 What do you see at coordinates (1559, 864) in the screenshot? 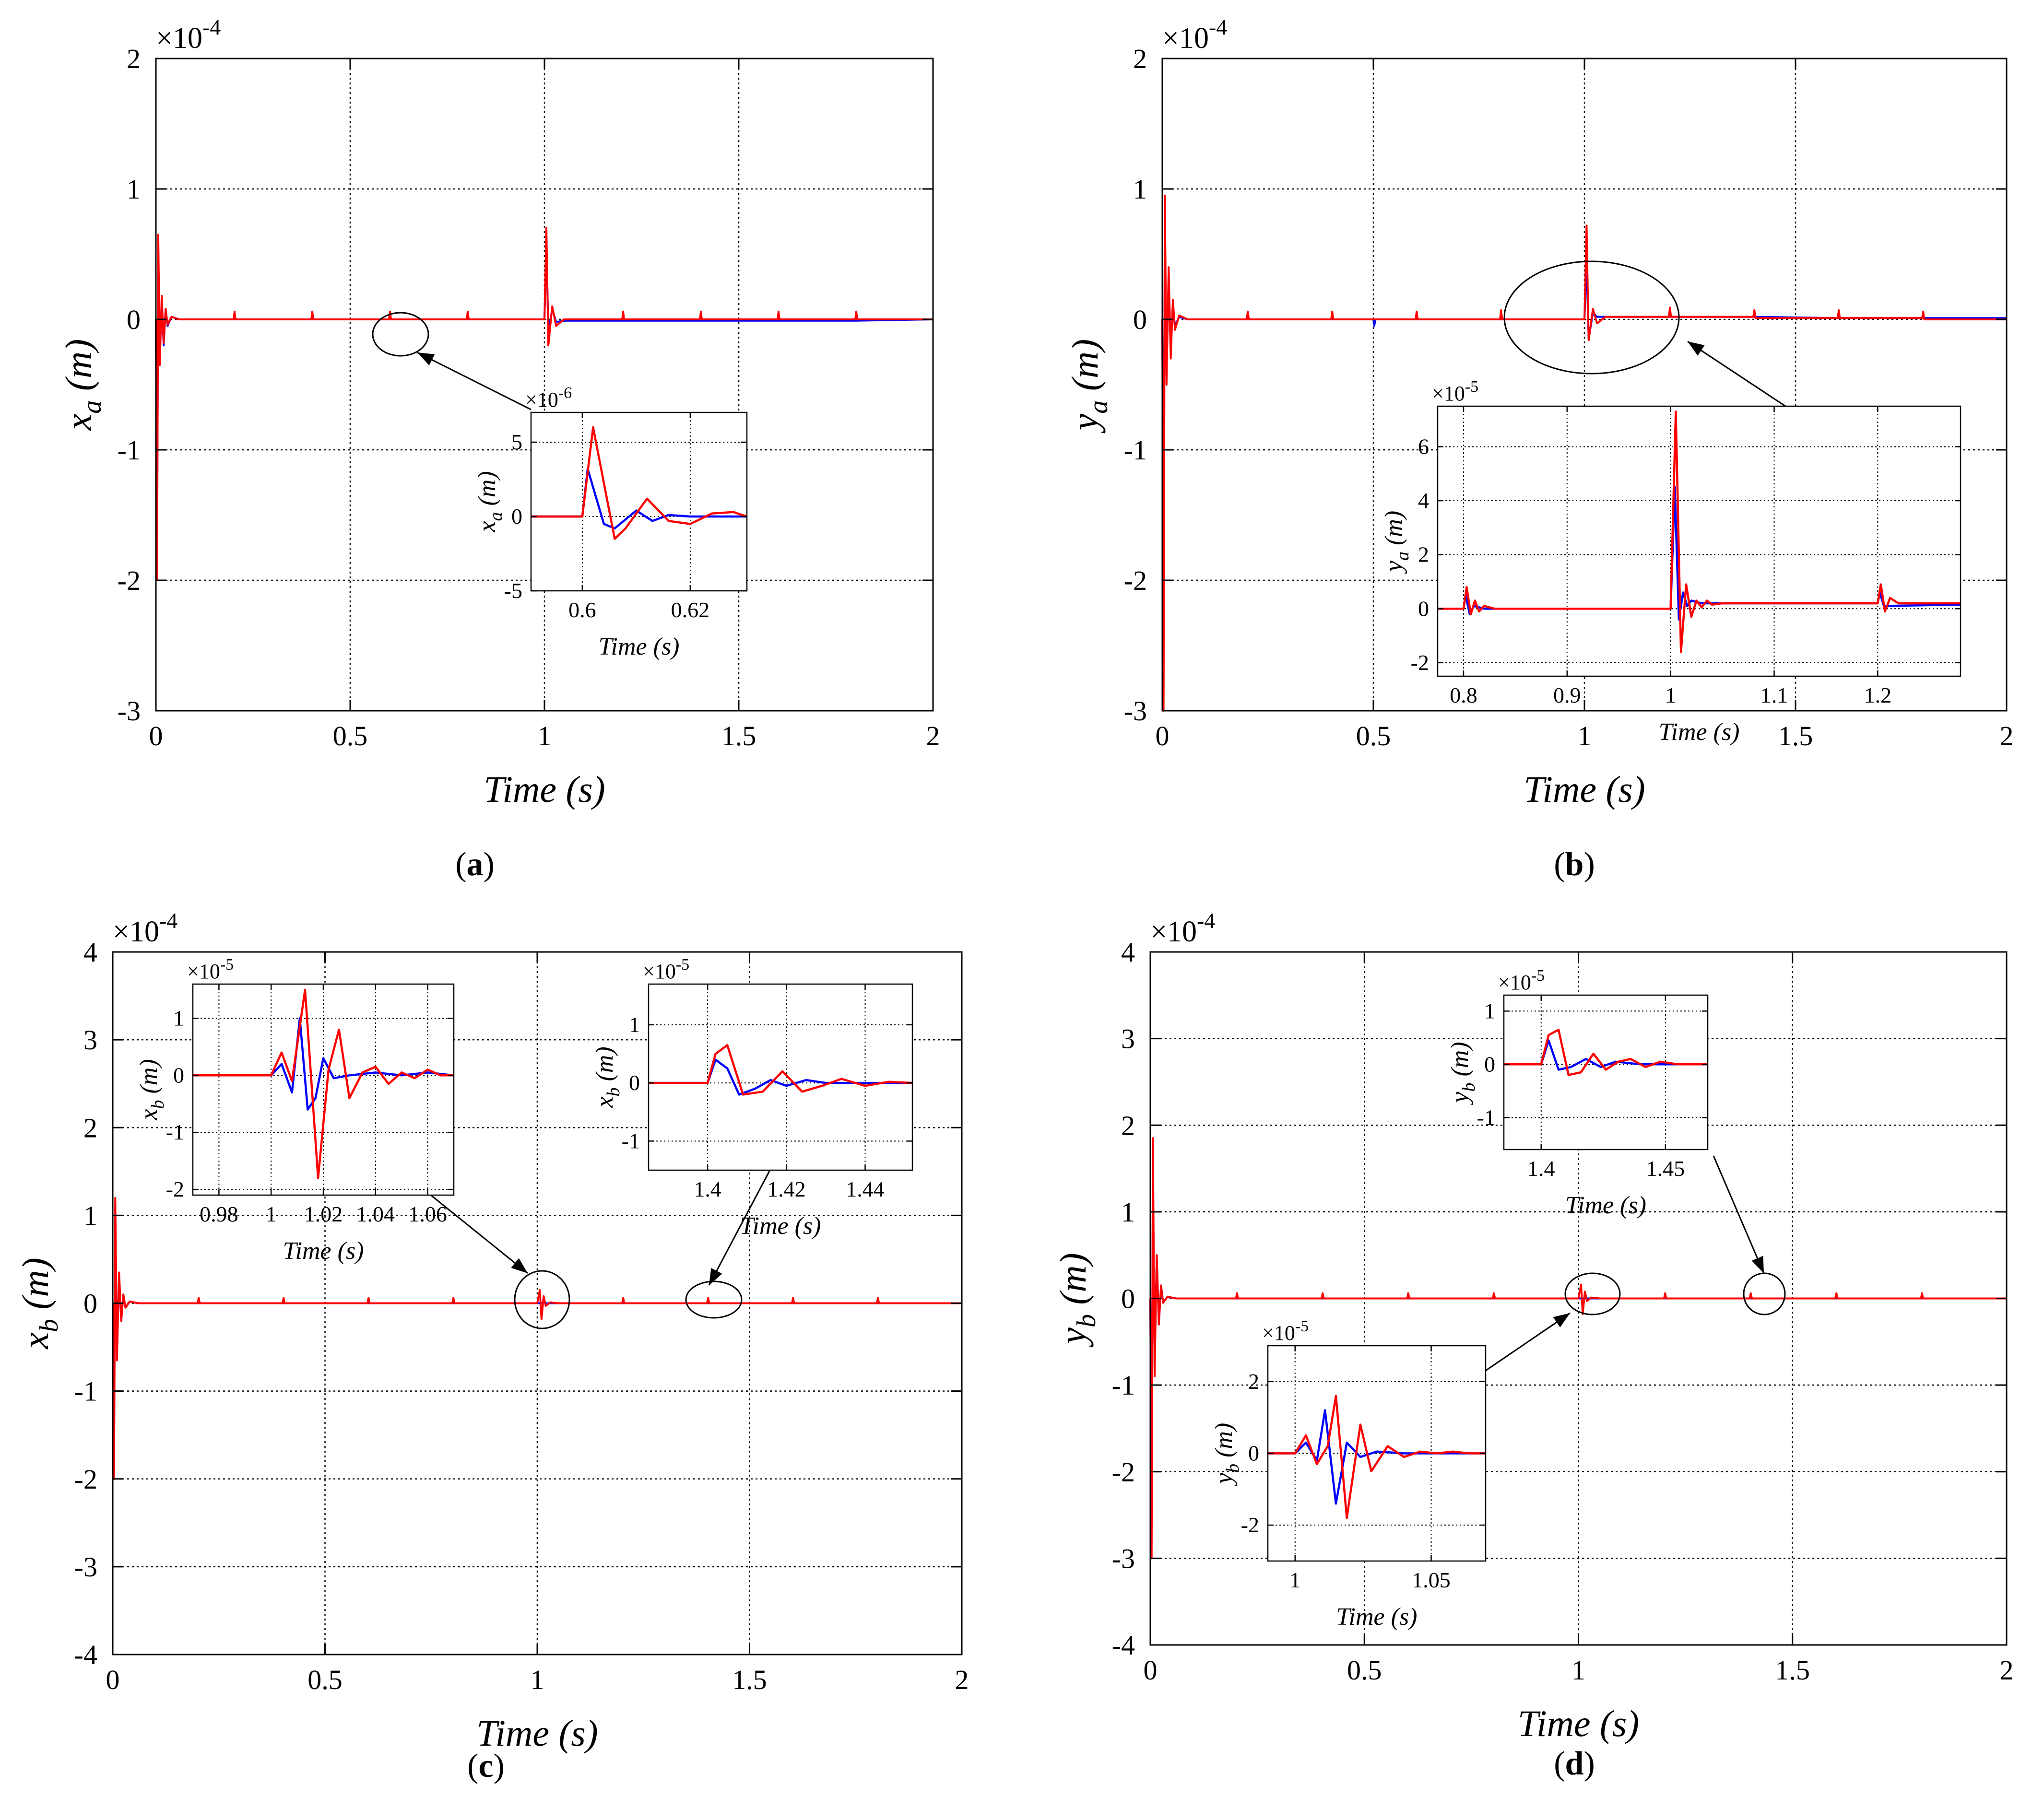
I see `panel-b-caption-open: (` at bounding box center [1559, 864].